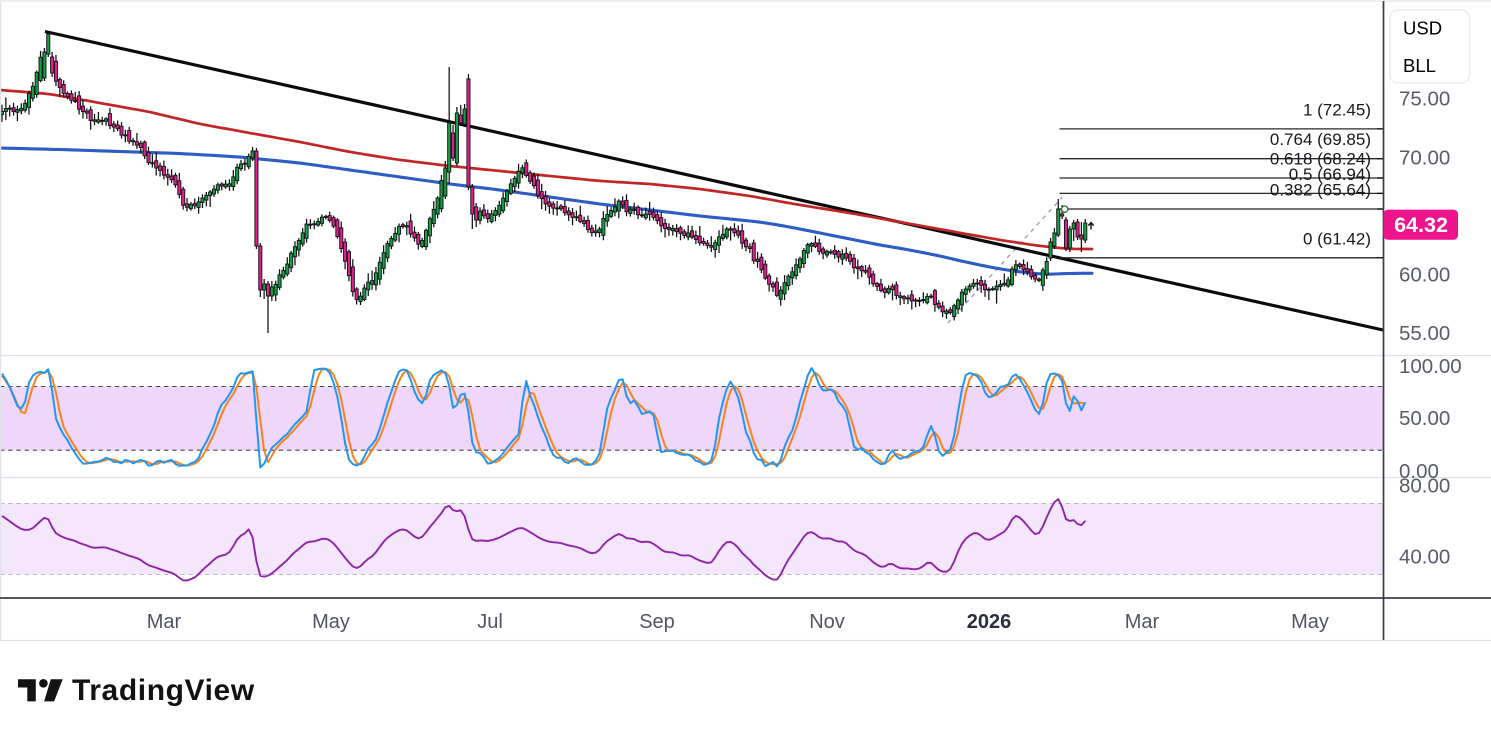 This screenshot has width=1491, height=736. Describe the element at coordinates (1421, 225) in the screenshot. I see `svg-text: 64.32` at that location.